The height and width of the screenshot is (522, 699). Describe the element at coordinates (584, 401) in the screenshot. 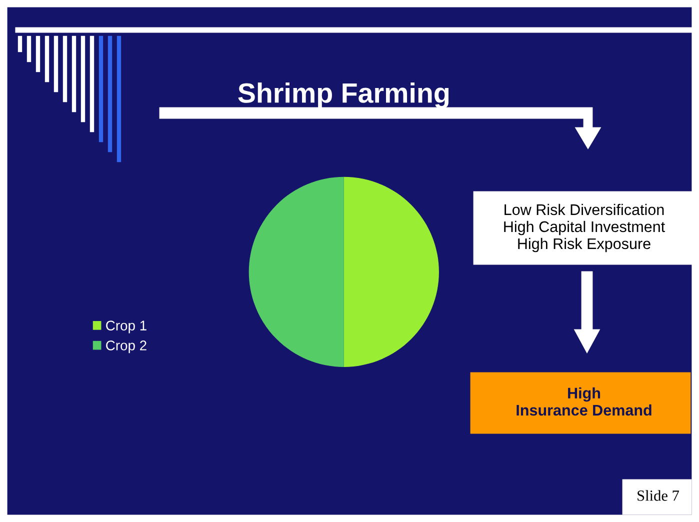

I see `text: High Insurance Demand` at that location.